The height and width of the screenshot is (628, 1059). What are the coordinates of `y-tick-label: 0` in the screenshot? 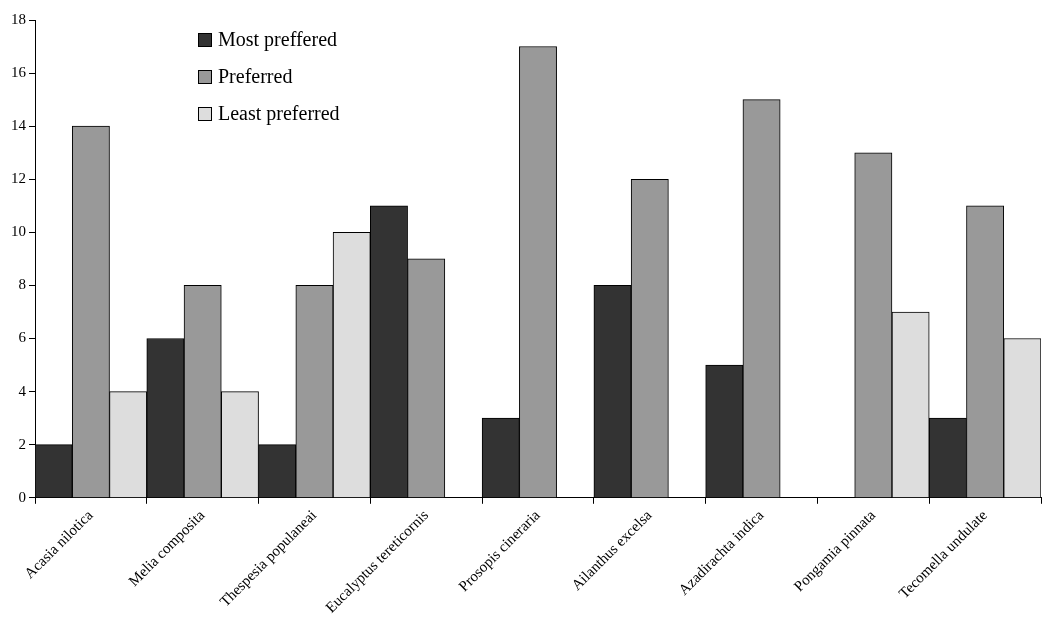 It's located at (22, 496).